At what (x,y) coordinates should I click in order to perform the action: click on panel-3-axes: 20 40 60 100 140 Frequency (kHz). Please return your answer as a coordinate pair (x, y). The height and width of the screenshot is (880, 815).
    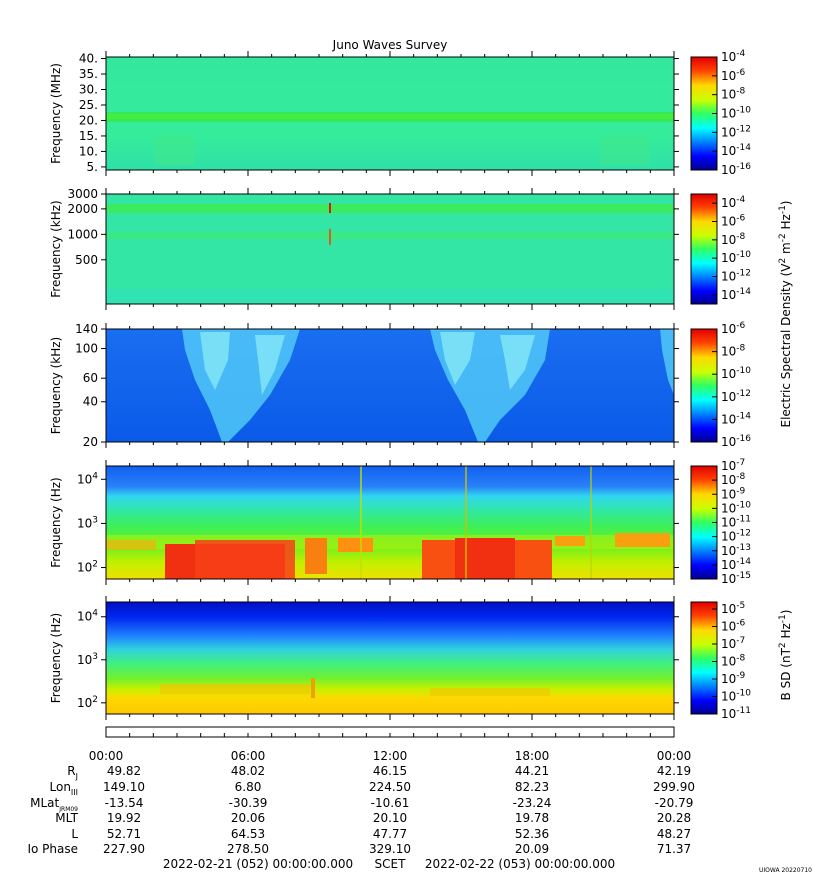
    Looking at the image, I should click on (364, 385).